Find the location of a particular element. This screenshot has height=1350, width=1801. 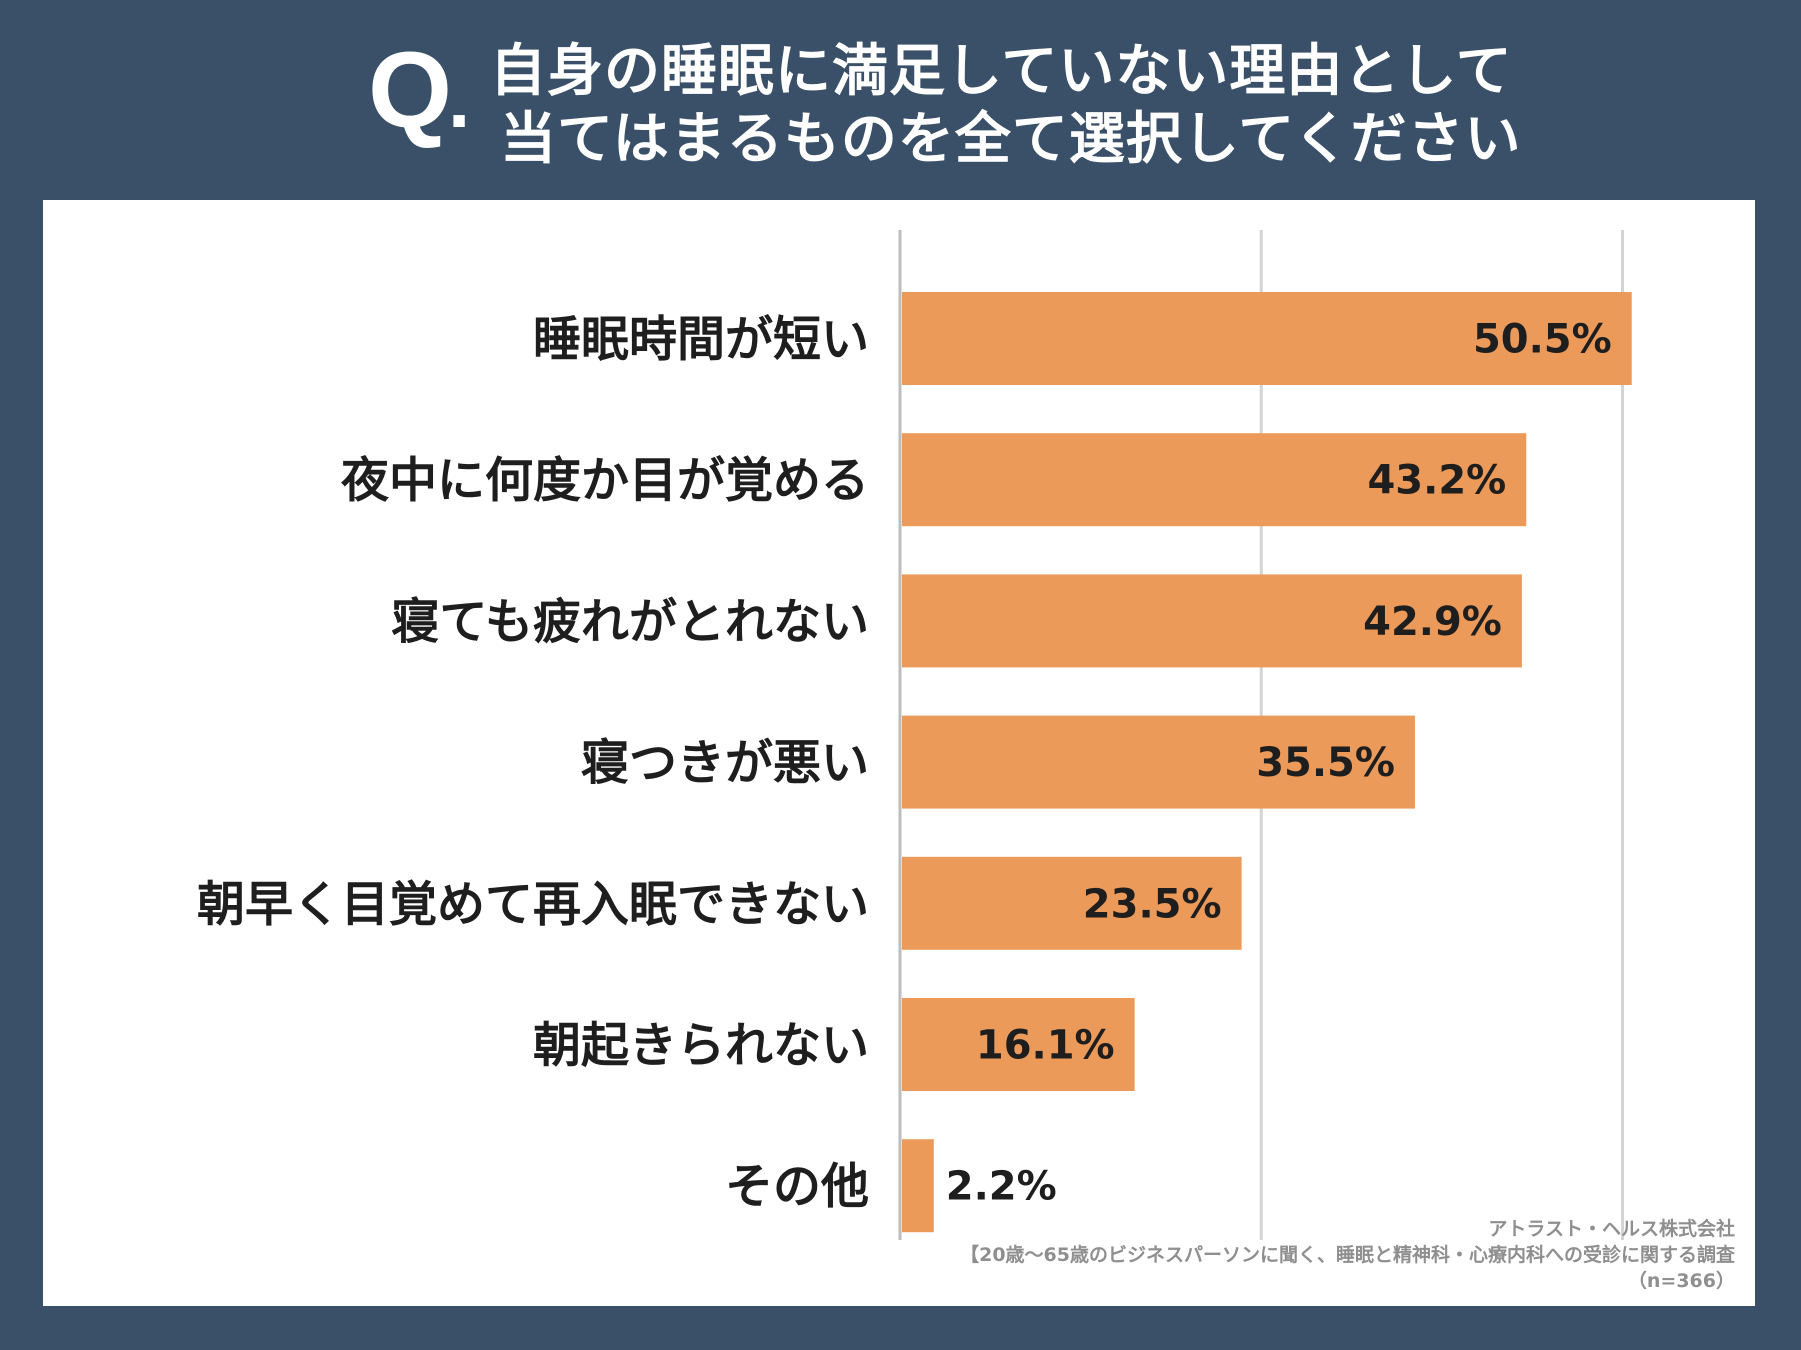

question-title-line-1: 自身の睡眠に満足していない理由として is located at coordinates (1001, 71).